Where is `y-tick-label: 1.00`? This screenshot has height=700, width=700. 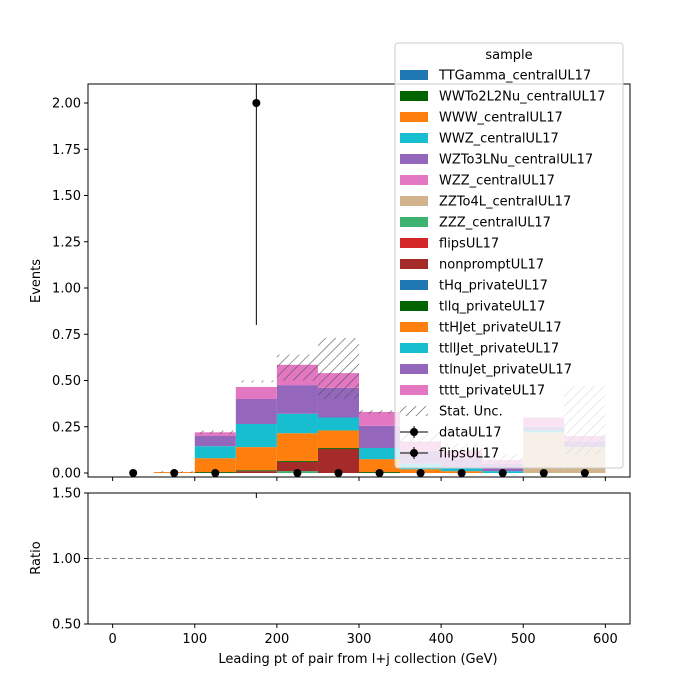 y-tick-label: 1.00 is located at coordinates (66, 289).